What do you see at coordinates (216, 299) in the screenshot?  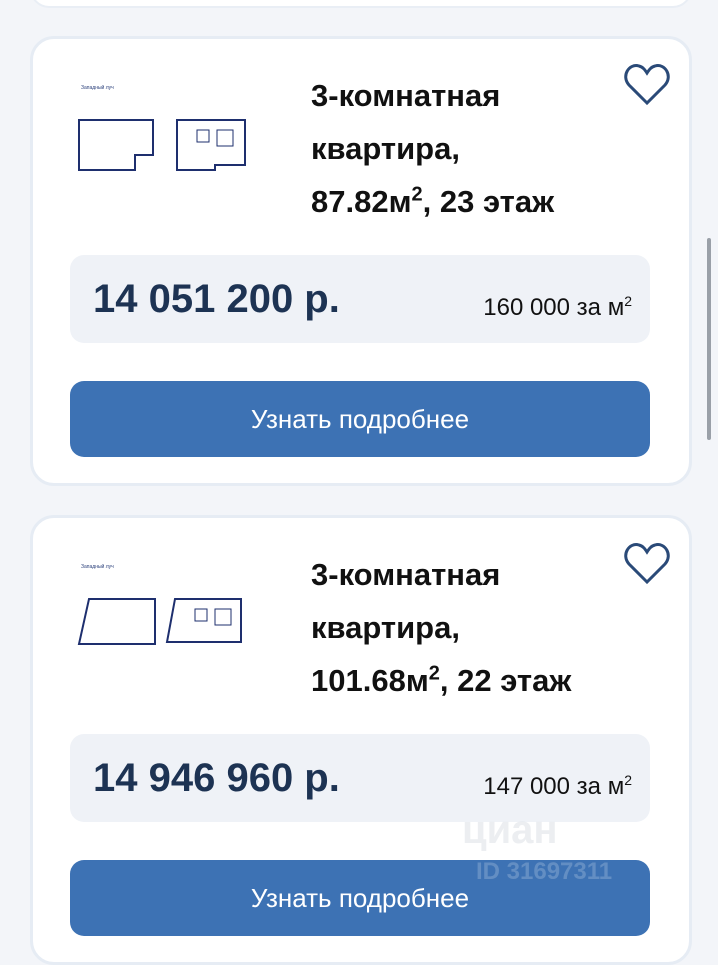 I see `price: 14 051 200 р.` at bounding box center [216, 299].